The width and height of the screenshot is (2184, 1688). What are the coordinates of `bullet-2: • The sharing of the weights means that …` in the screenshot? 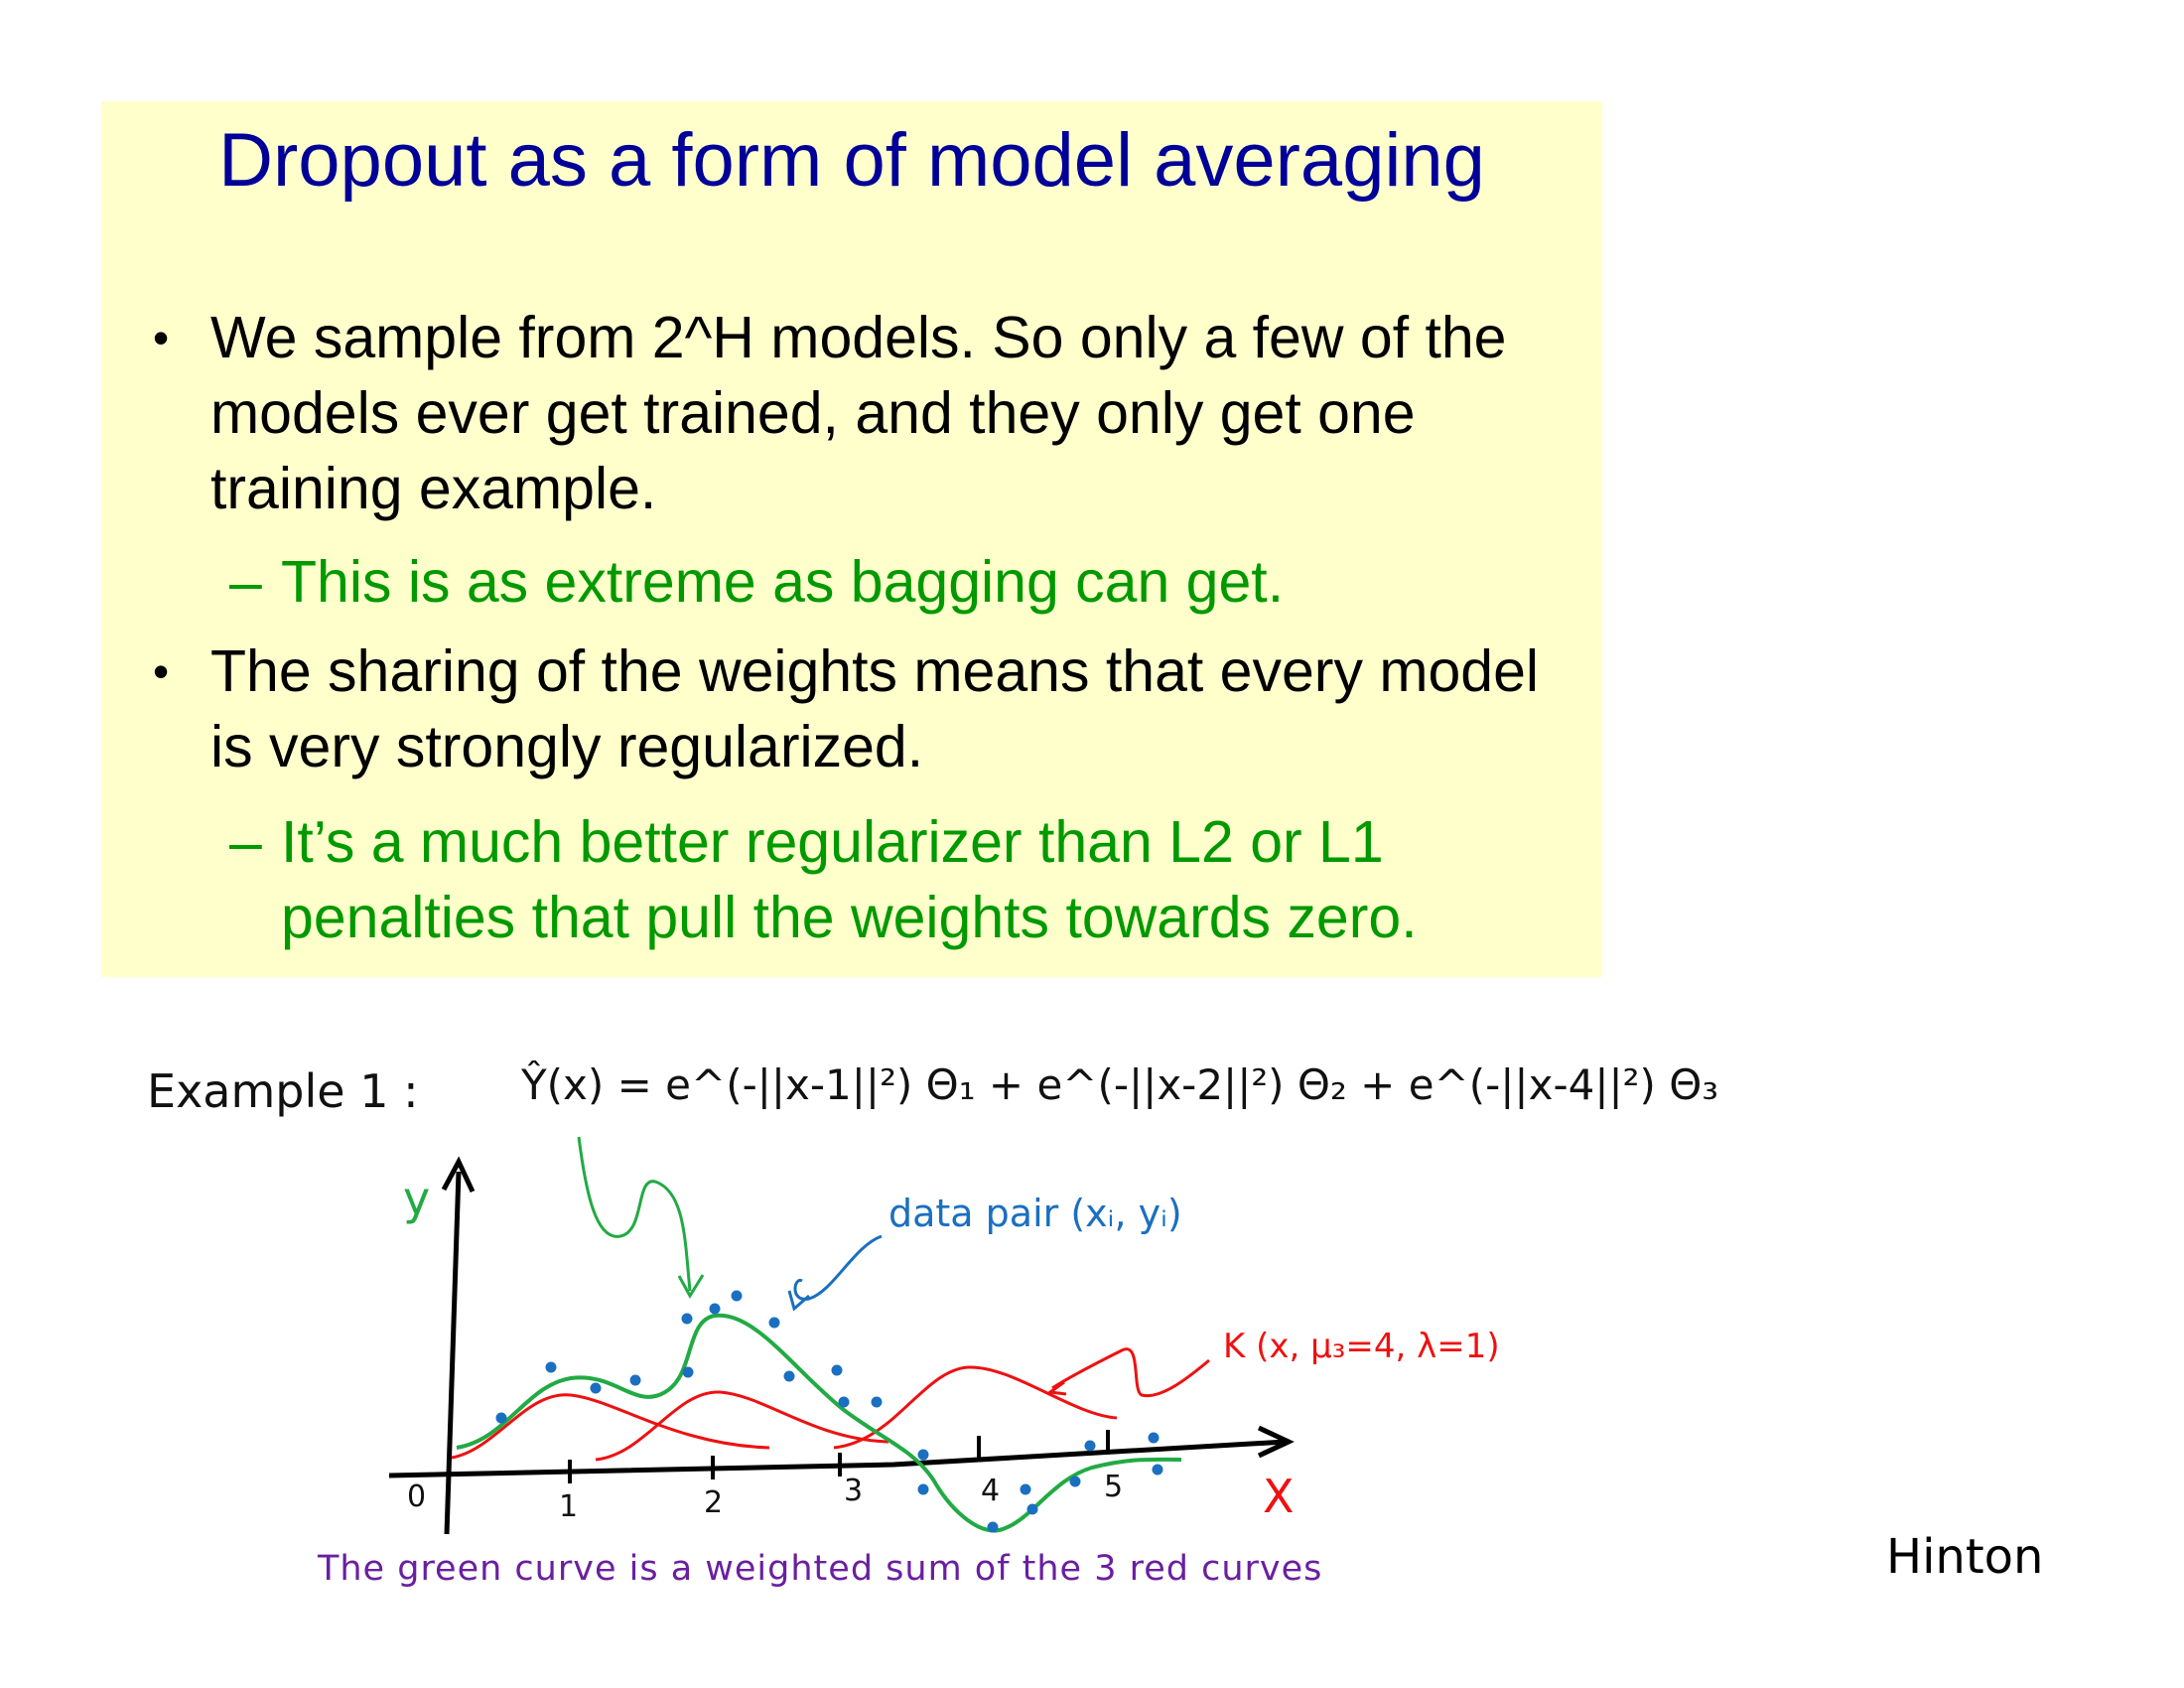 It's located at (847, 708).